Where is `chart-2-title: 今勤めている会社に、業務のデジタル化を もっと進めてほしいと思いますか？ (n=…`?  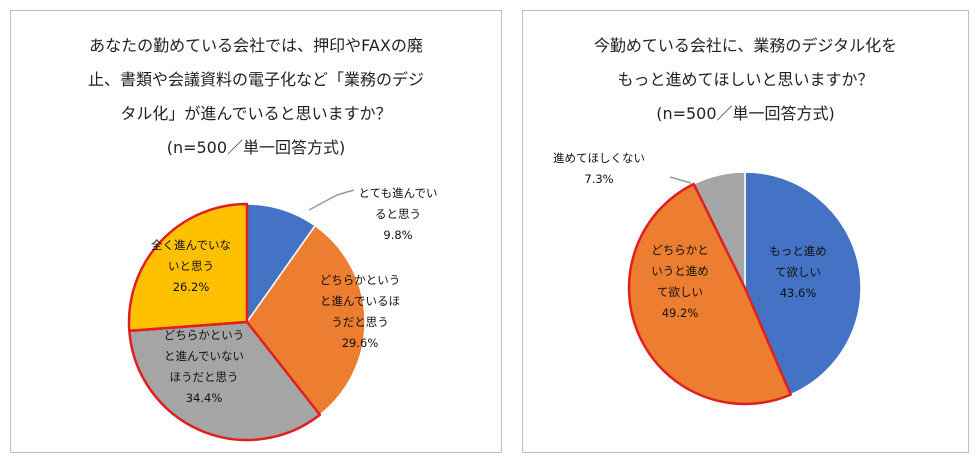 chart-2-title: 今勤めている会社に、業務のデジタル化を もっと進めてほしいと思いますか？ (n=… is located at coordinates (745, 80).